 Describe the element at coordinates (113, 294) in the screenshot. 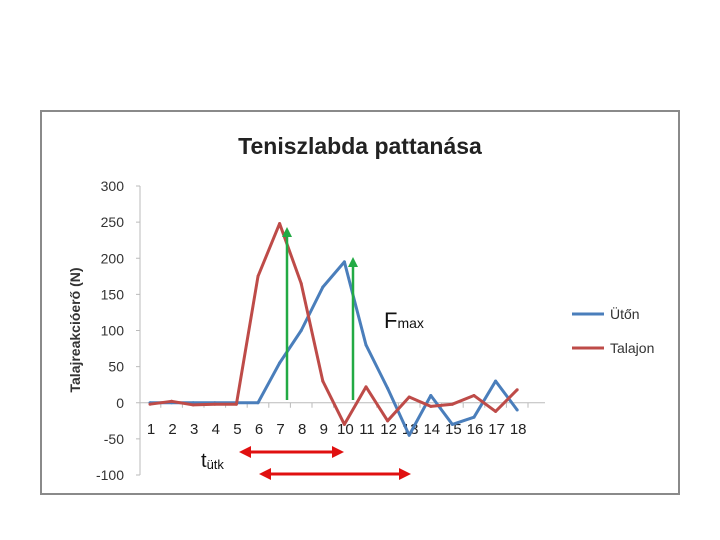

I see `y-tick-label: 150` at that location.